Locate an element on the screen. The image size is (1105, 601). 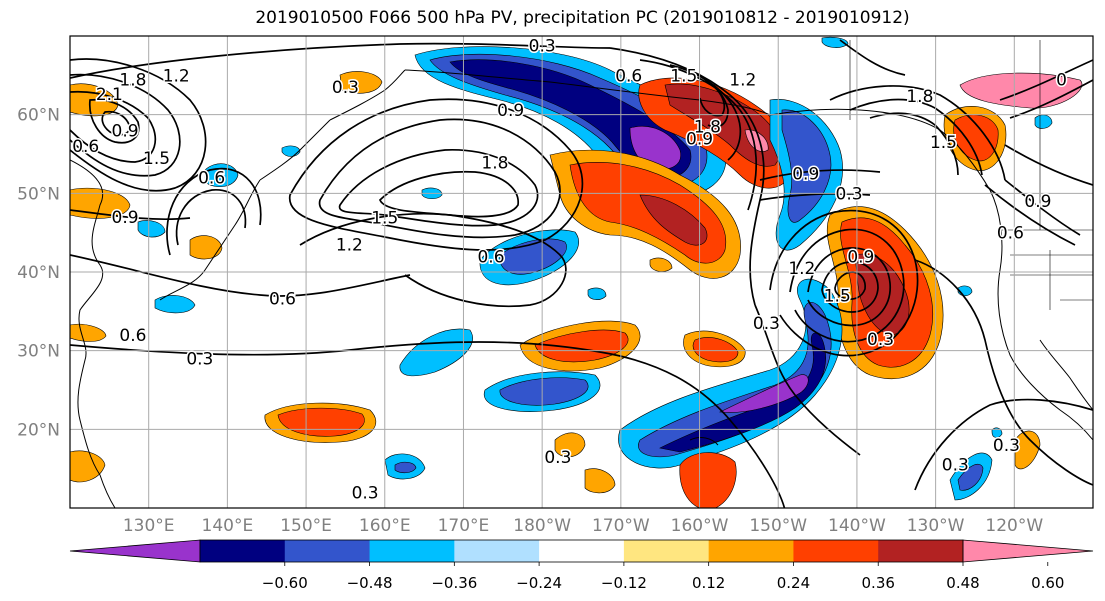
lon-tick-label: 170°E is located at coordinates (464, 526).